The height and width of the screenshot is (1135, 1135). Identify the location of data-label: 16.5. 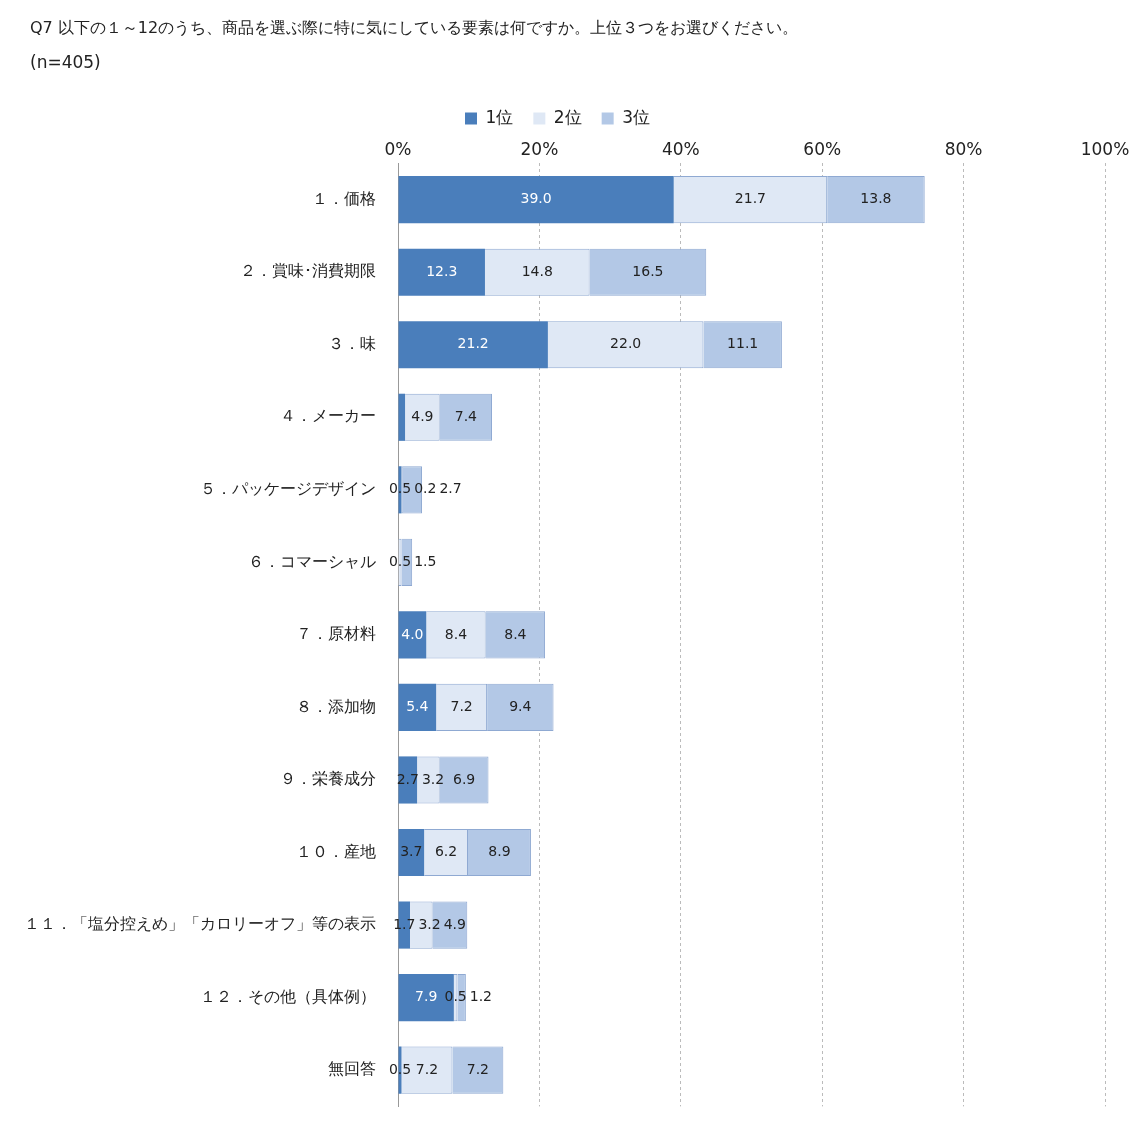
(648, 270).